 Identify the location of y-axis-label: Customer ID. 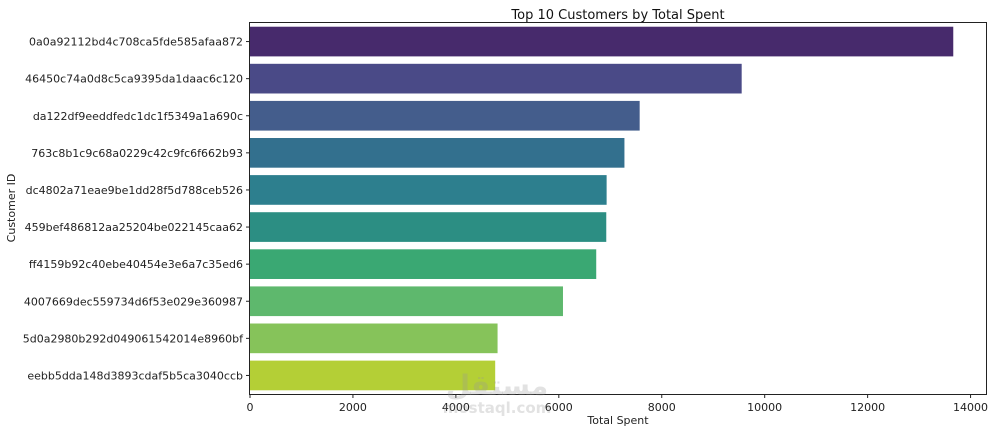
(11, 208).